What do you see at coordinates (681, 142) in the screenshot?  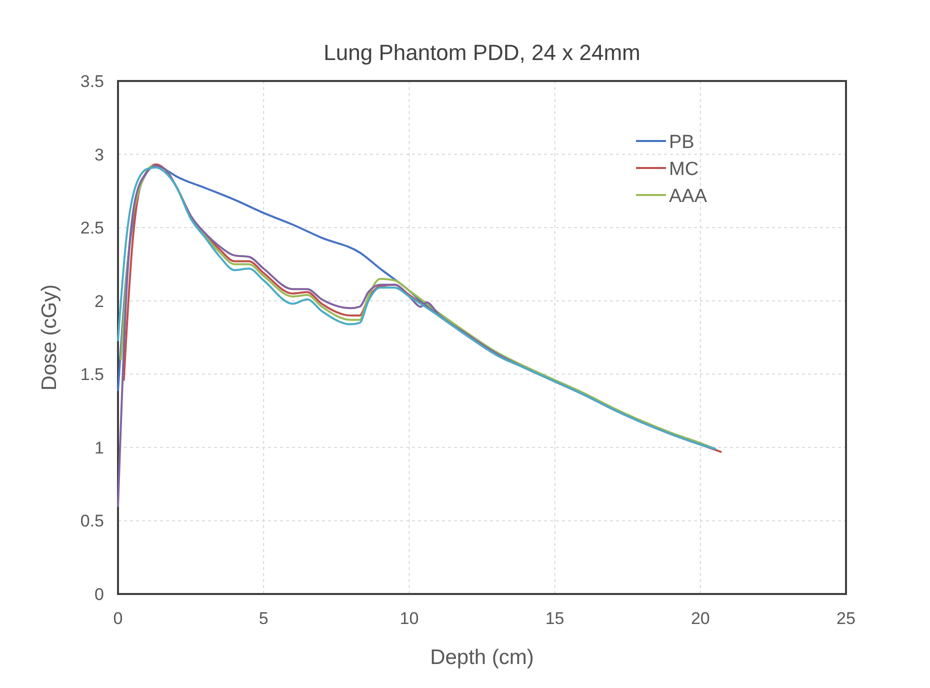 I see `legend-label: PB` at bounding box center [681, 142].